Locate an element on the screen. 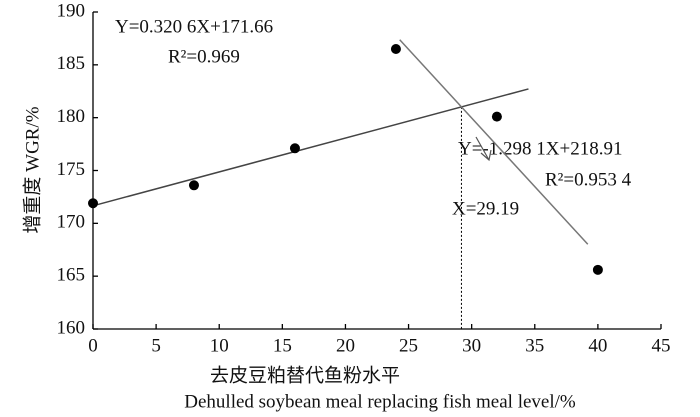 The width and height of the screenshot is (700, 417). y-tick-label: 175 is located at coordinates (71, 169).